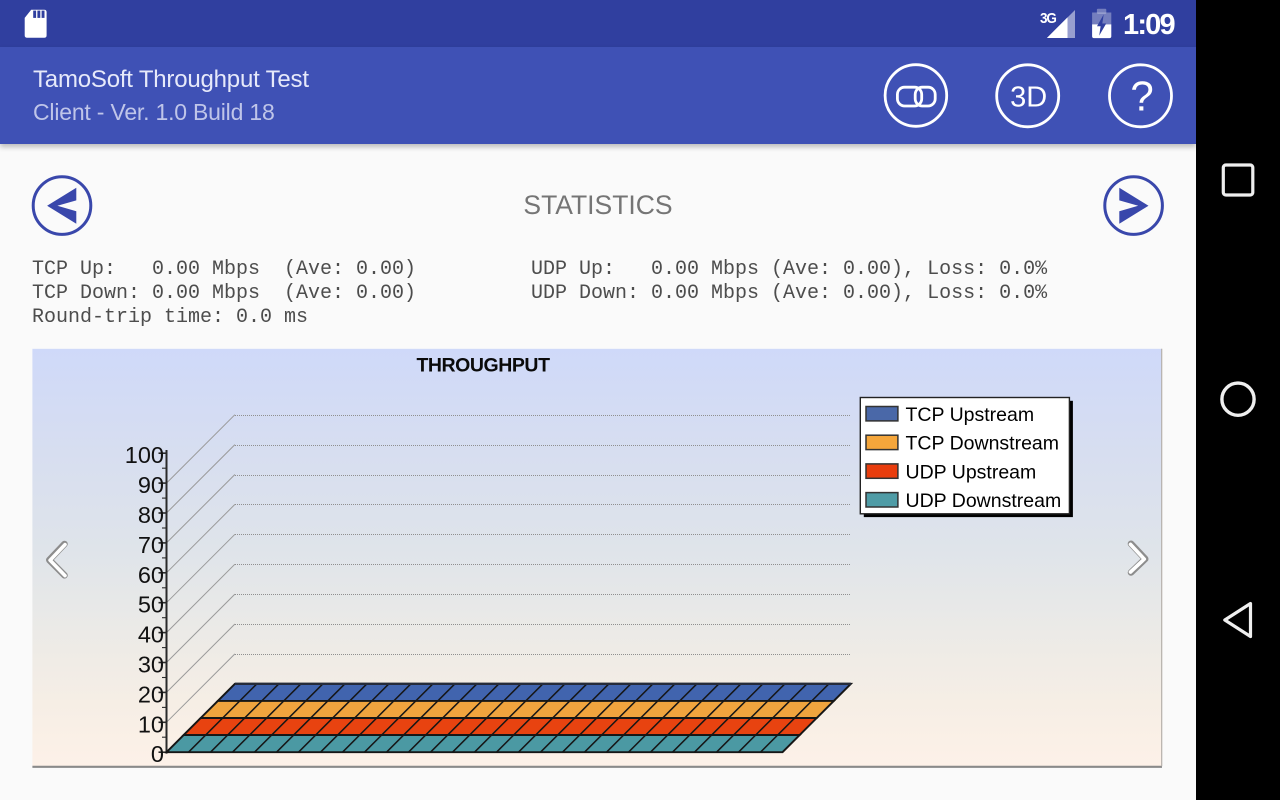 The image size is (1280, 800). Describe the element at coordinates (1028, 98) in the screenshot. I see `svg-text: 3D` at that location.